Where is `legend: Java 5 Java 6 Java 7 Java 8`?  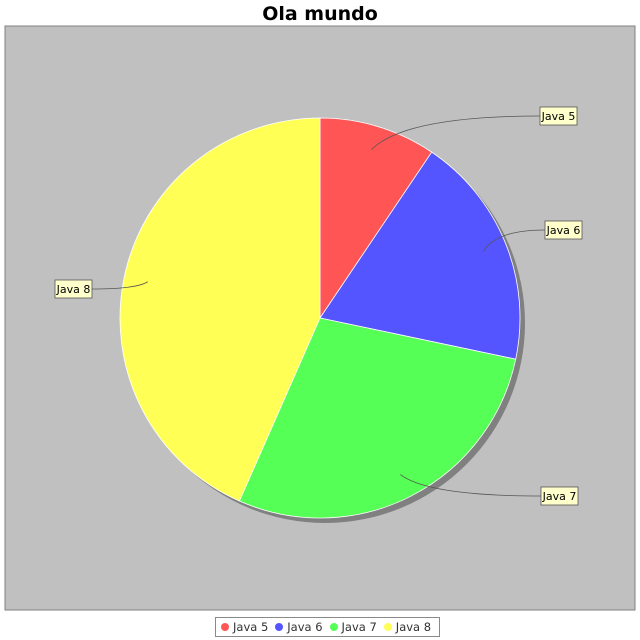 legend: Java 5 Java 6 Java 7 Java 8 is located at coordinates (328, 627).